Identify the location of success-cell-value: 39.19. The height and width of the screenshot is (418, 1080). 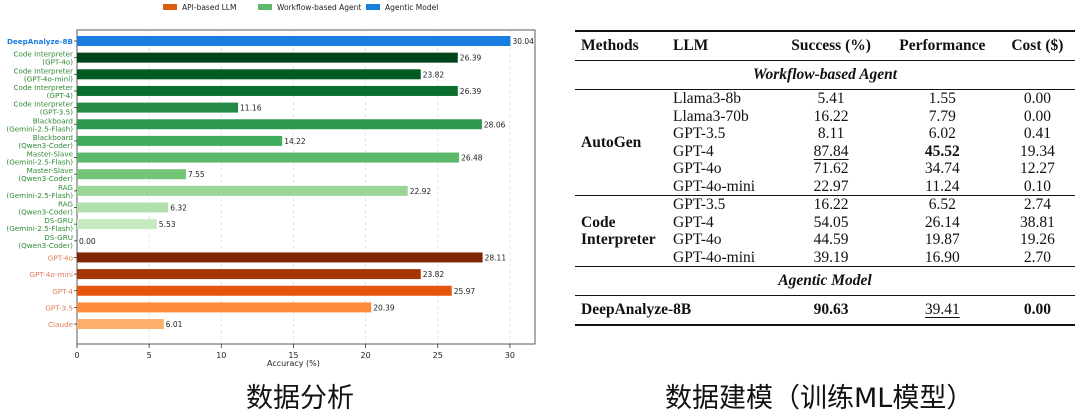
(831, 257).